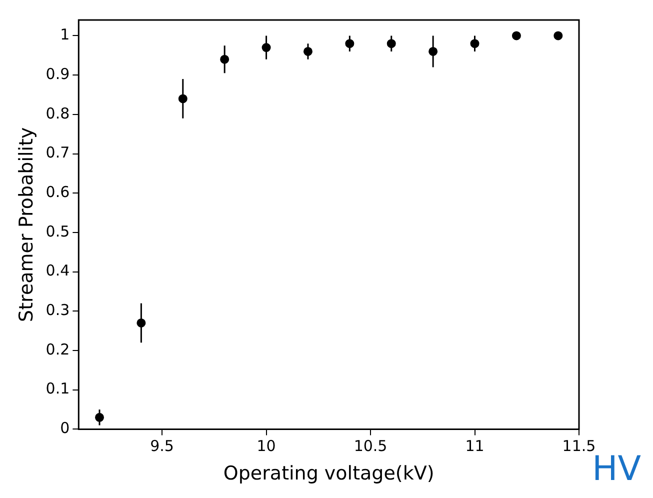  I want to click on y-tick-label: 0.9, so click(58, 73).